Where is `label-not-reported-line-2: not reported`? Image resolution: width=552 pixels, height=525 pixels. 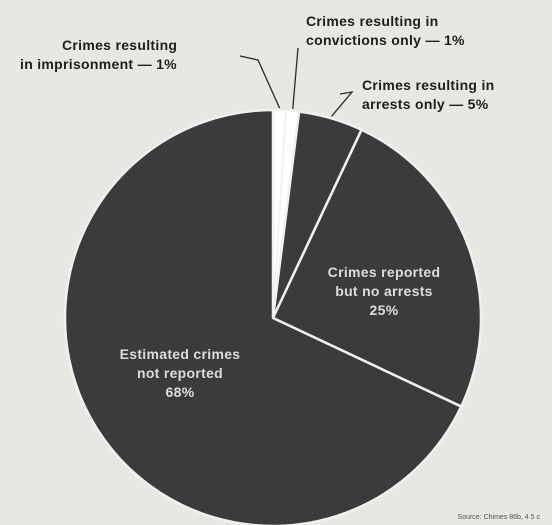 label-not-reported-line-2: not reported is located at coordinates (180, 373).